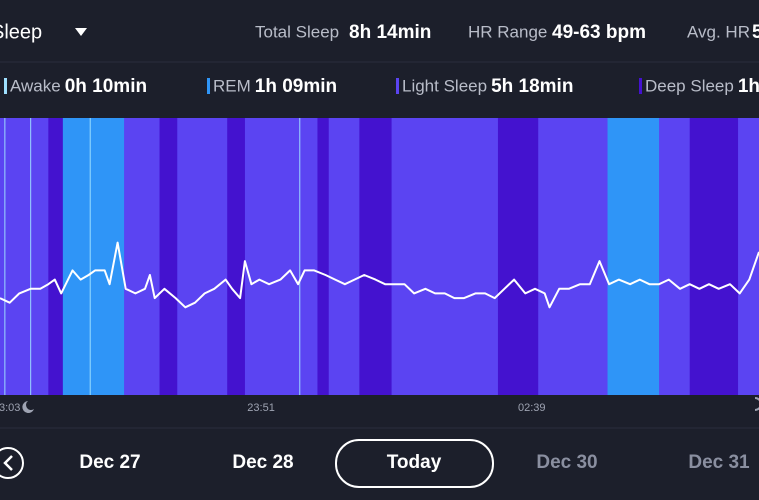  Describe the element at coordinates (296, 86) in the screenshot. I see `legend-value: 1h 09min` at that location.